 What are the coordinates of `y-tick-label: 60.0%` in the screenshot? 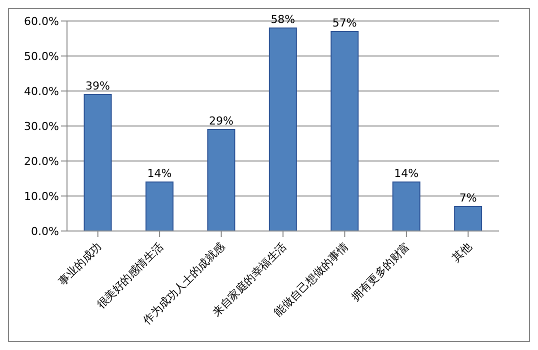 It's located at (41, 21).